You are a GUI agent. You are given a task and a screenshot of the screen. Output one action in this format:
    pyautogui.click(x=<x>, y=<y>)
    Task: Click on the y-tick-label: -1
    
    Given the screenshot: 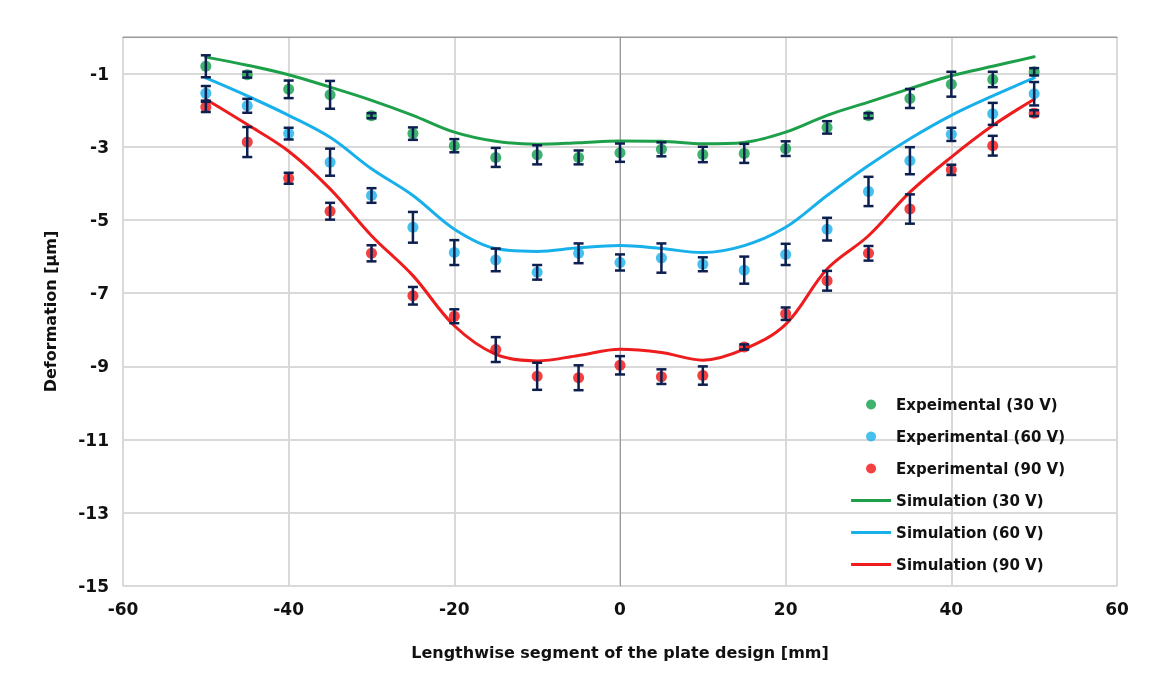 What is the action you would take?
    pyautogui.click(x=99, y=73)
    